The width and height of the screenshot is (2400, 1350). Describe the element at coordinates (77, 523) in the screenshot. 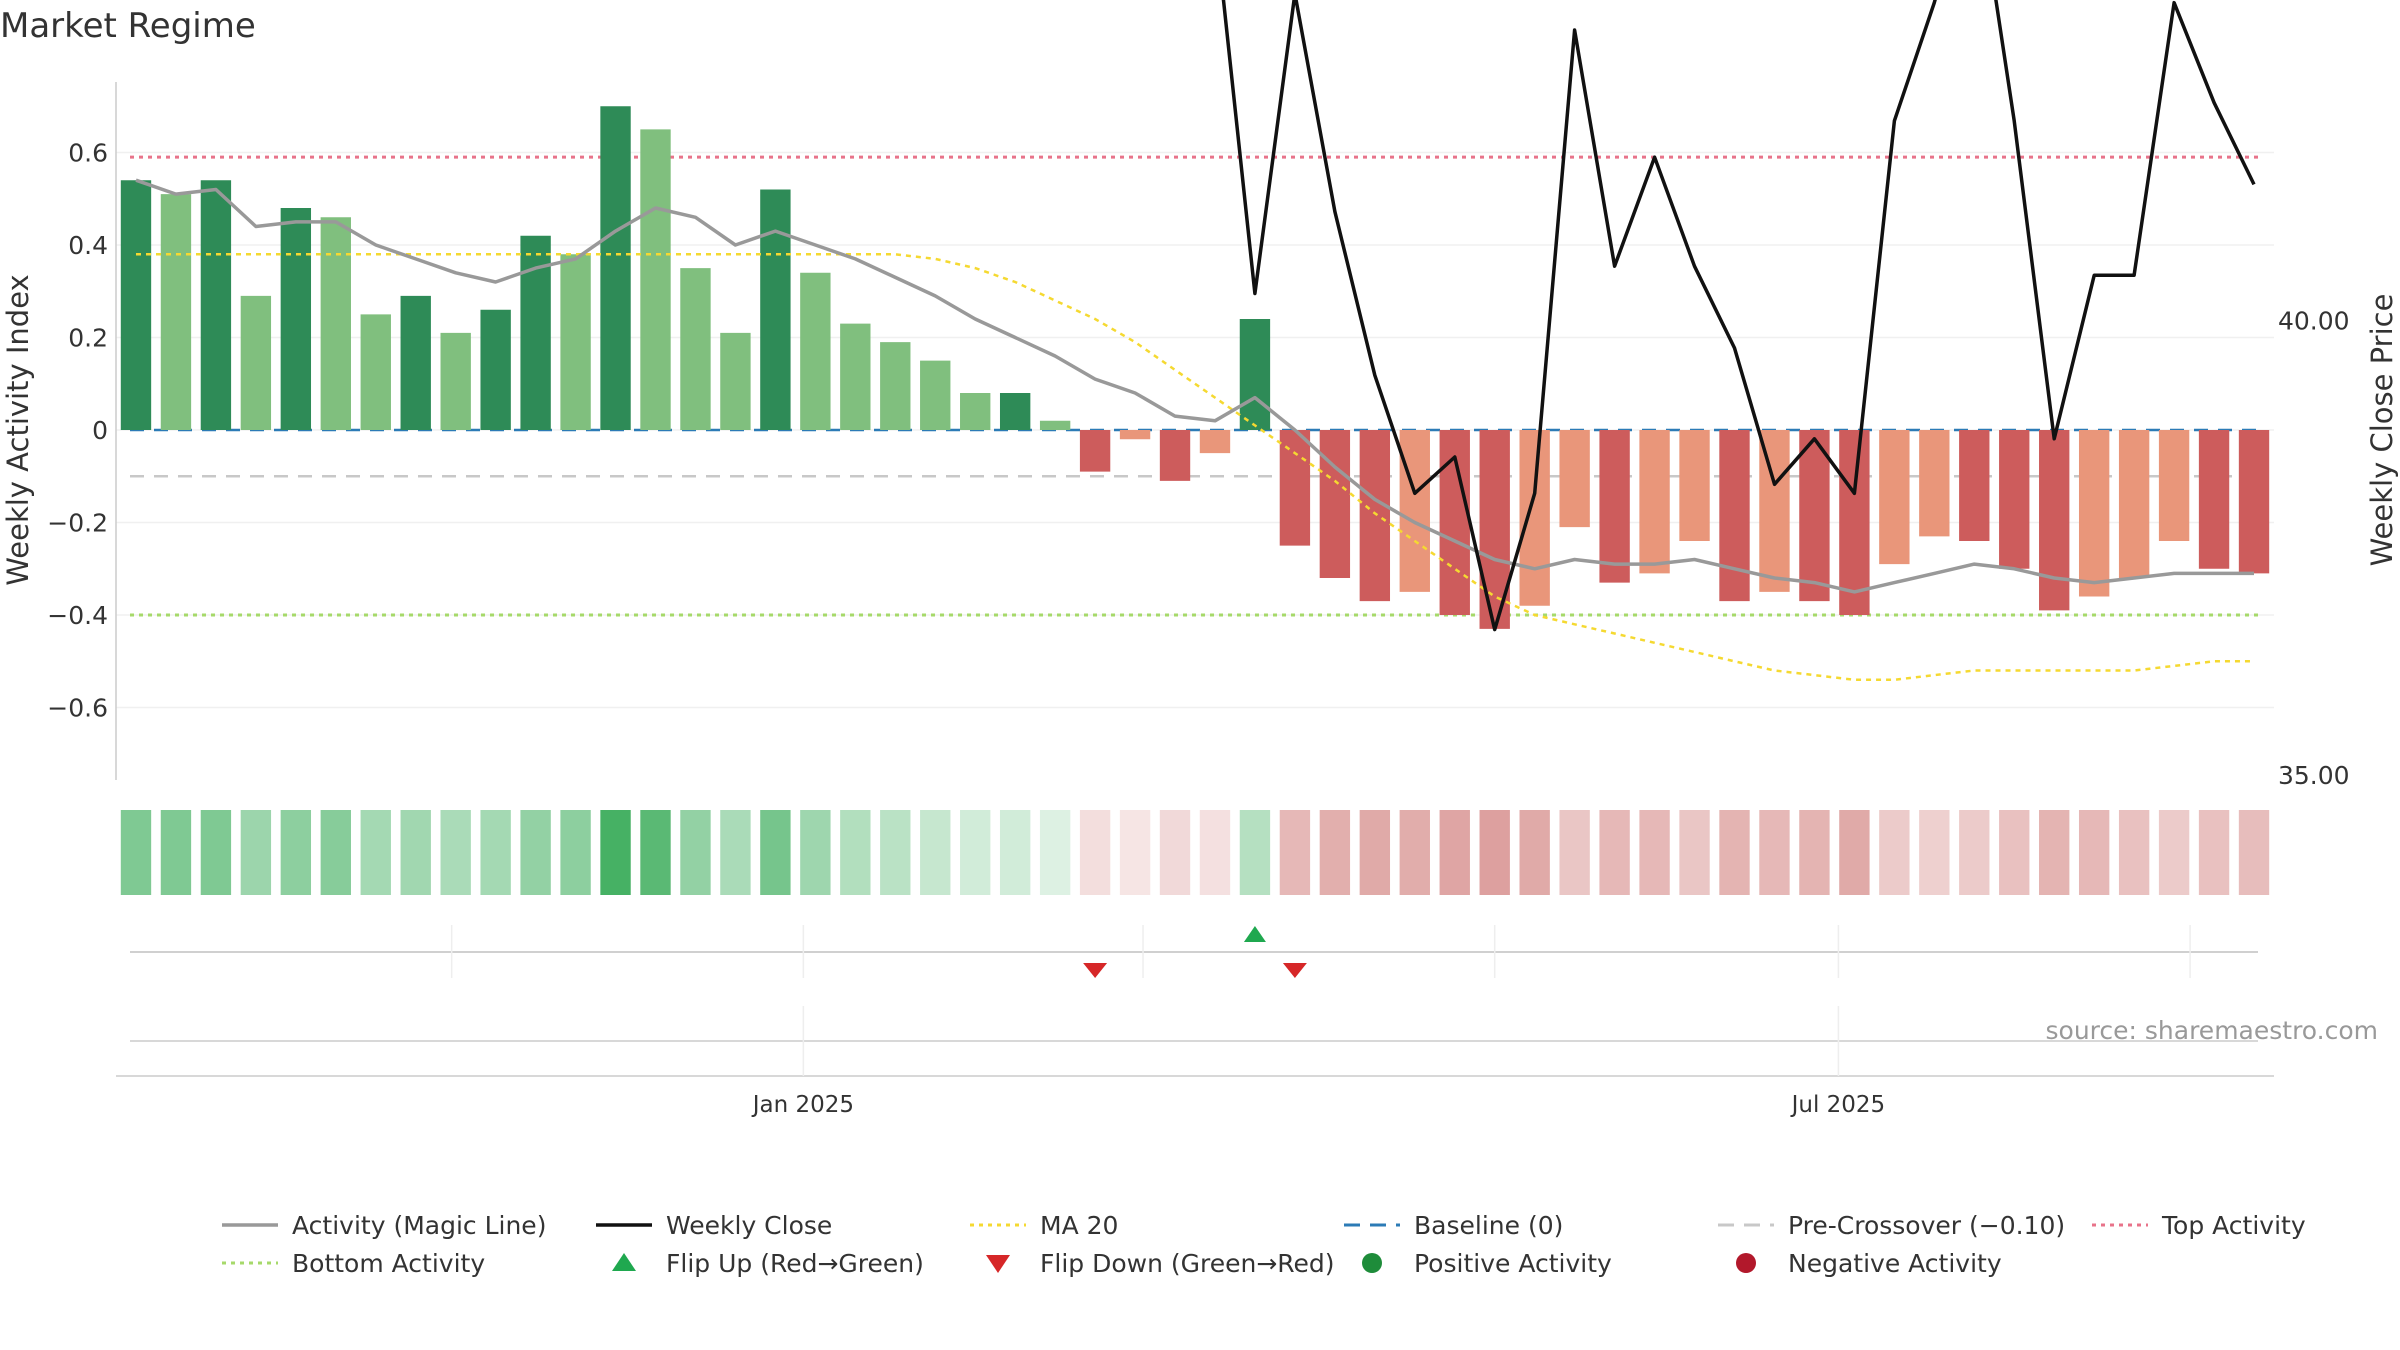

I see `y-tick-label: −0.2` at that location.